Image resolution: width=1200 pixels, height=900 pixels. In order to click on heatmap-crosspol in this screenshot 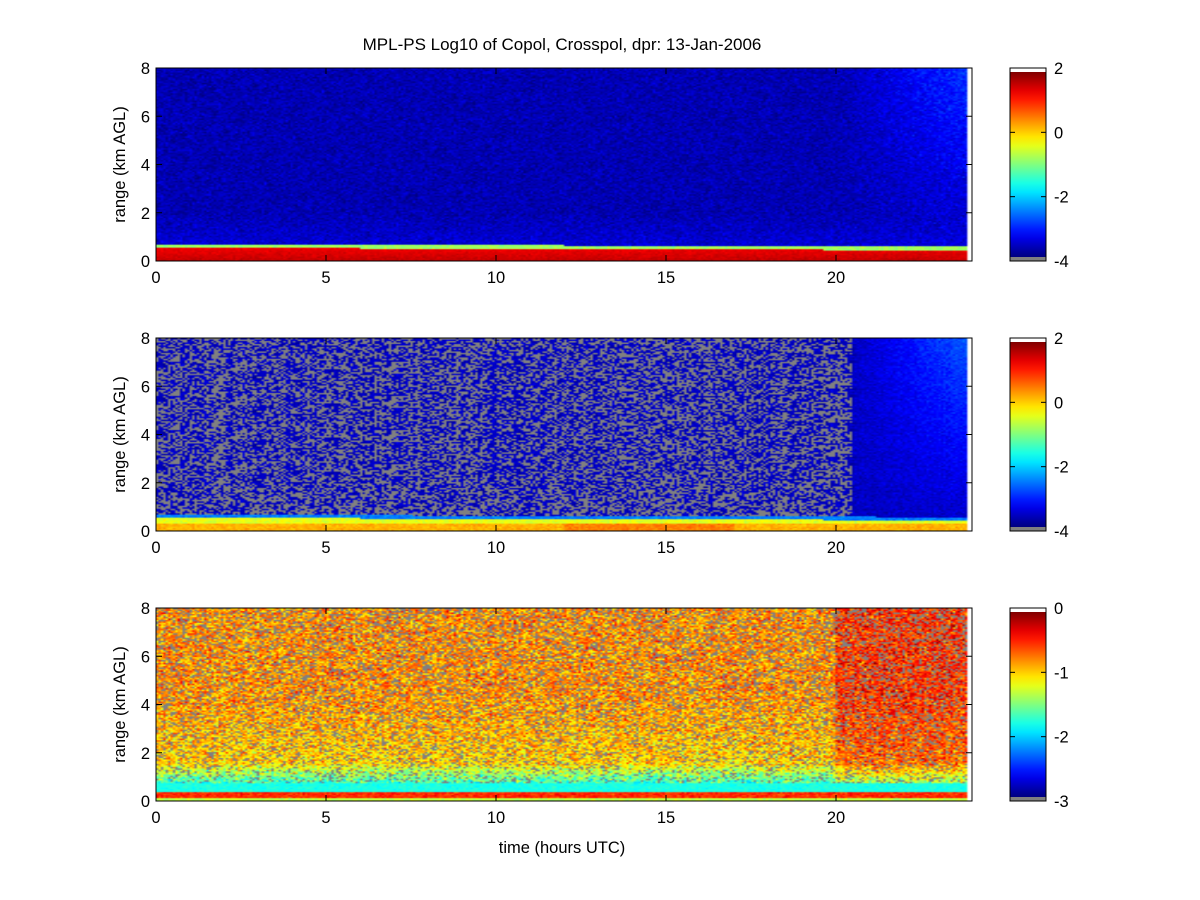, I will do `click(564, 434)`.